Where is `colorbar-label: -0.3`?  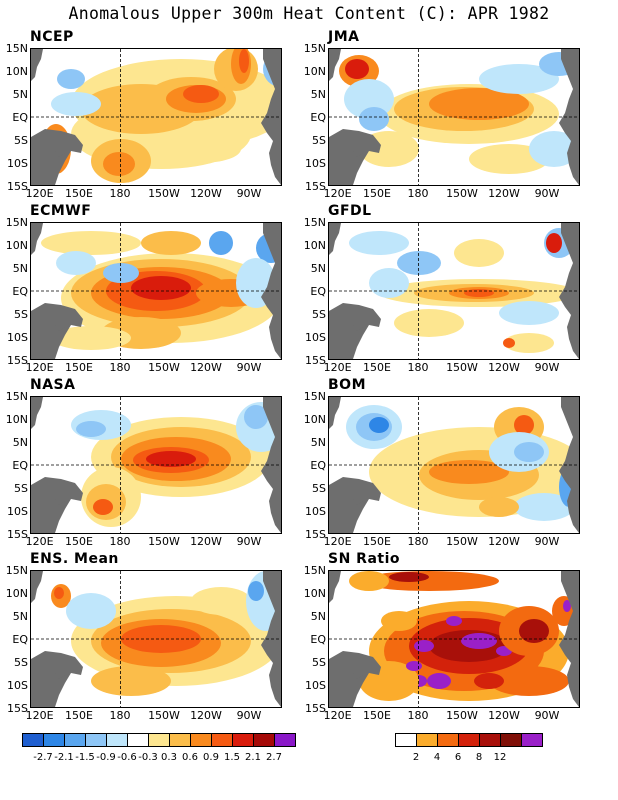
colorbar-label: -0.3 is located at coordinates (148, 757).